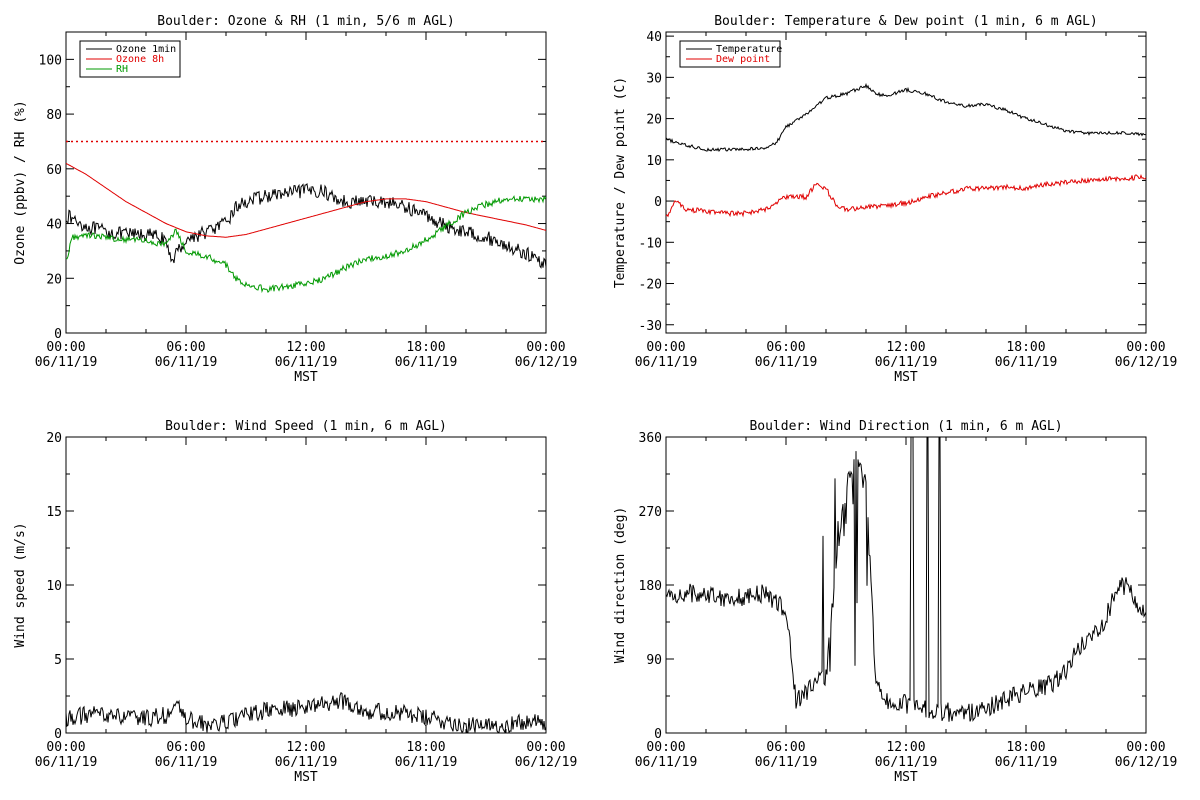 Image resolution: width=1200 pixels, height=800 pixels. I want to click on y-tick-label: 180, so click(650, 586).